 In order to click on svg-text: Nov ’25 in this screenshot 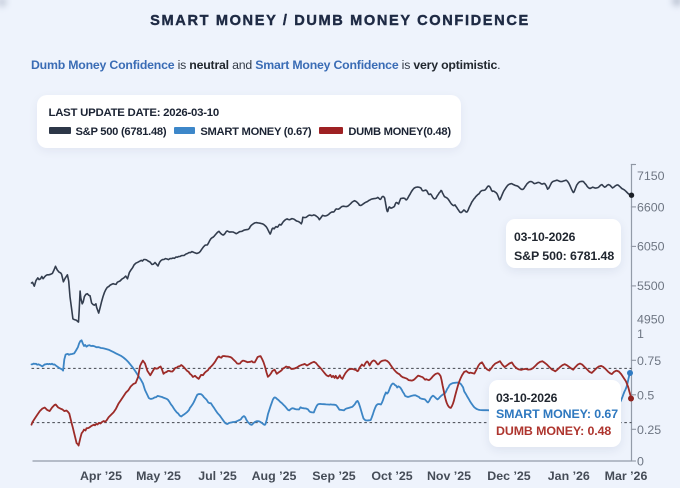, I will do `click(449, 476)`.